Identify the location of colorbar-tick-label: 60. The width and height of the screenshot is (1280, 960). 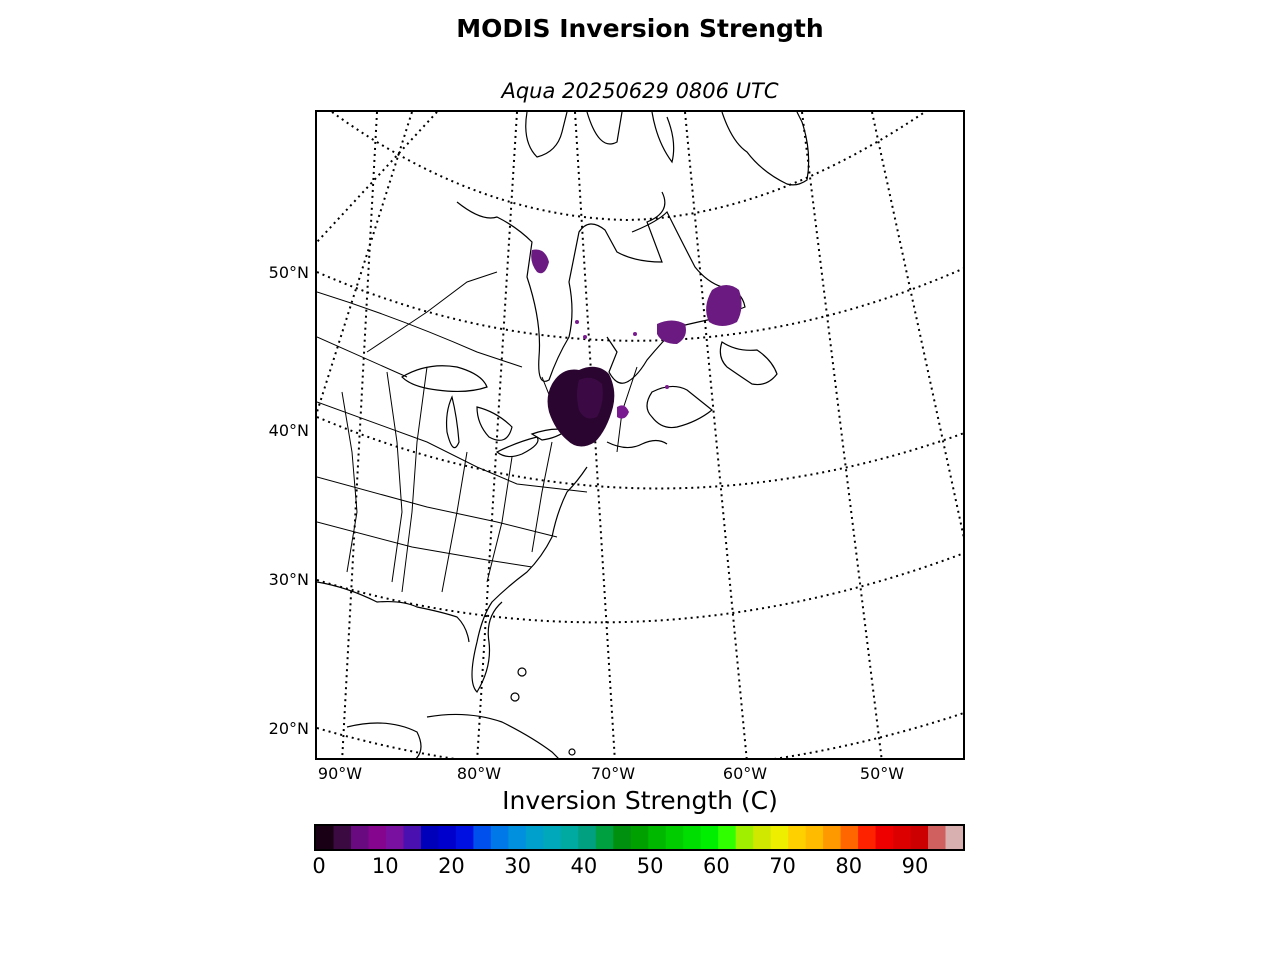
(716, 866).